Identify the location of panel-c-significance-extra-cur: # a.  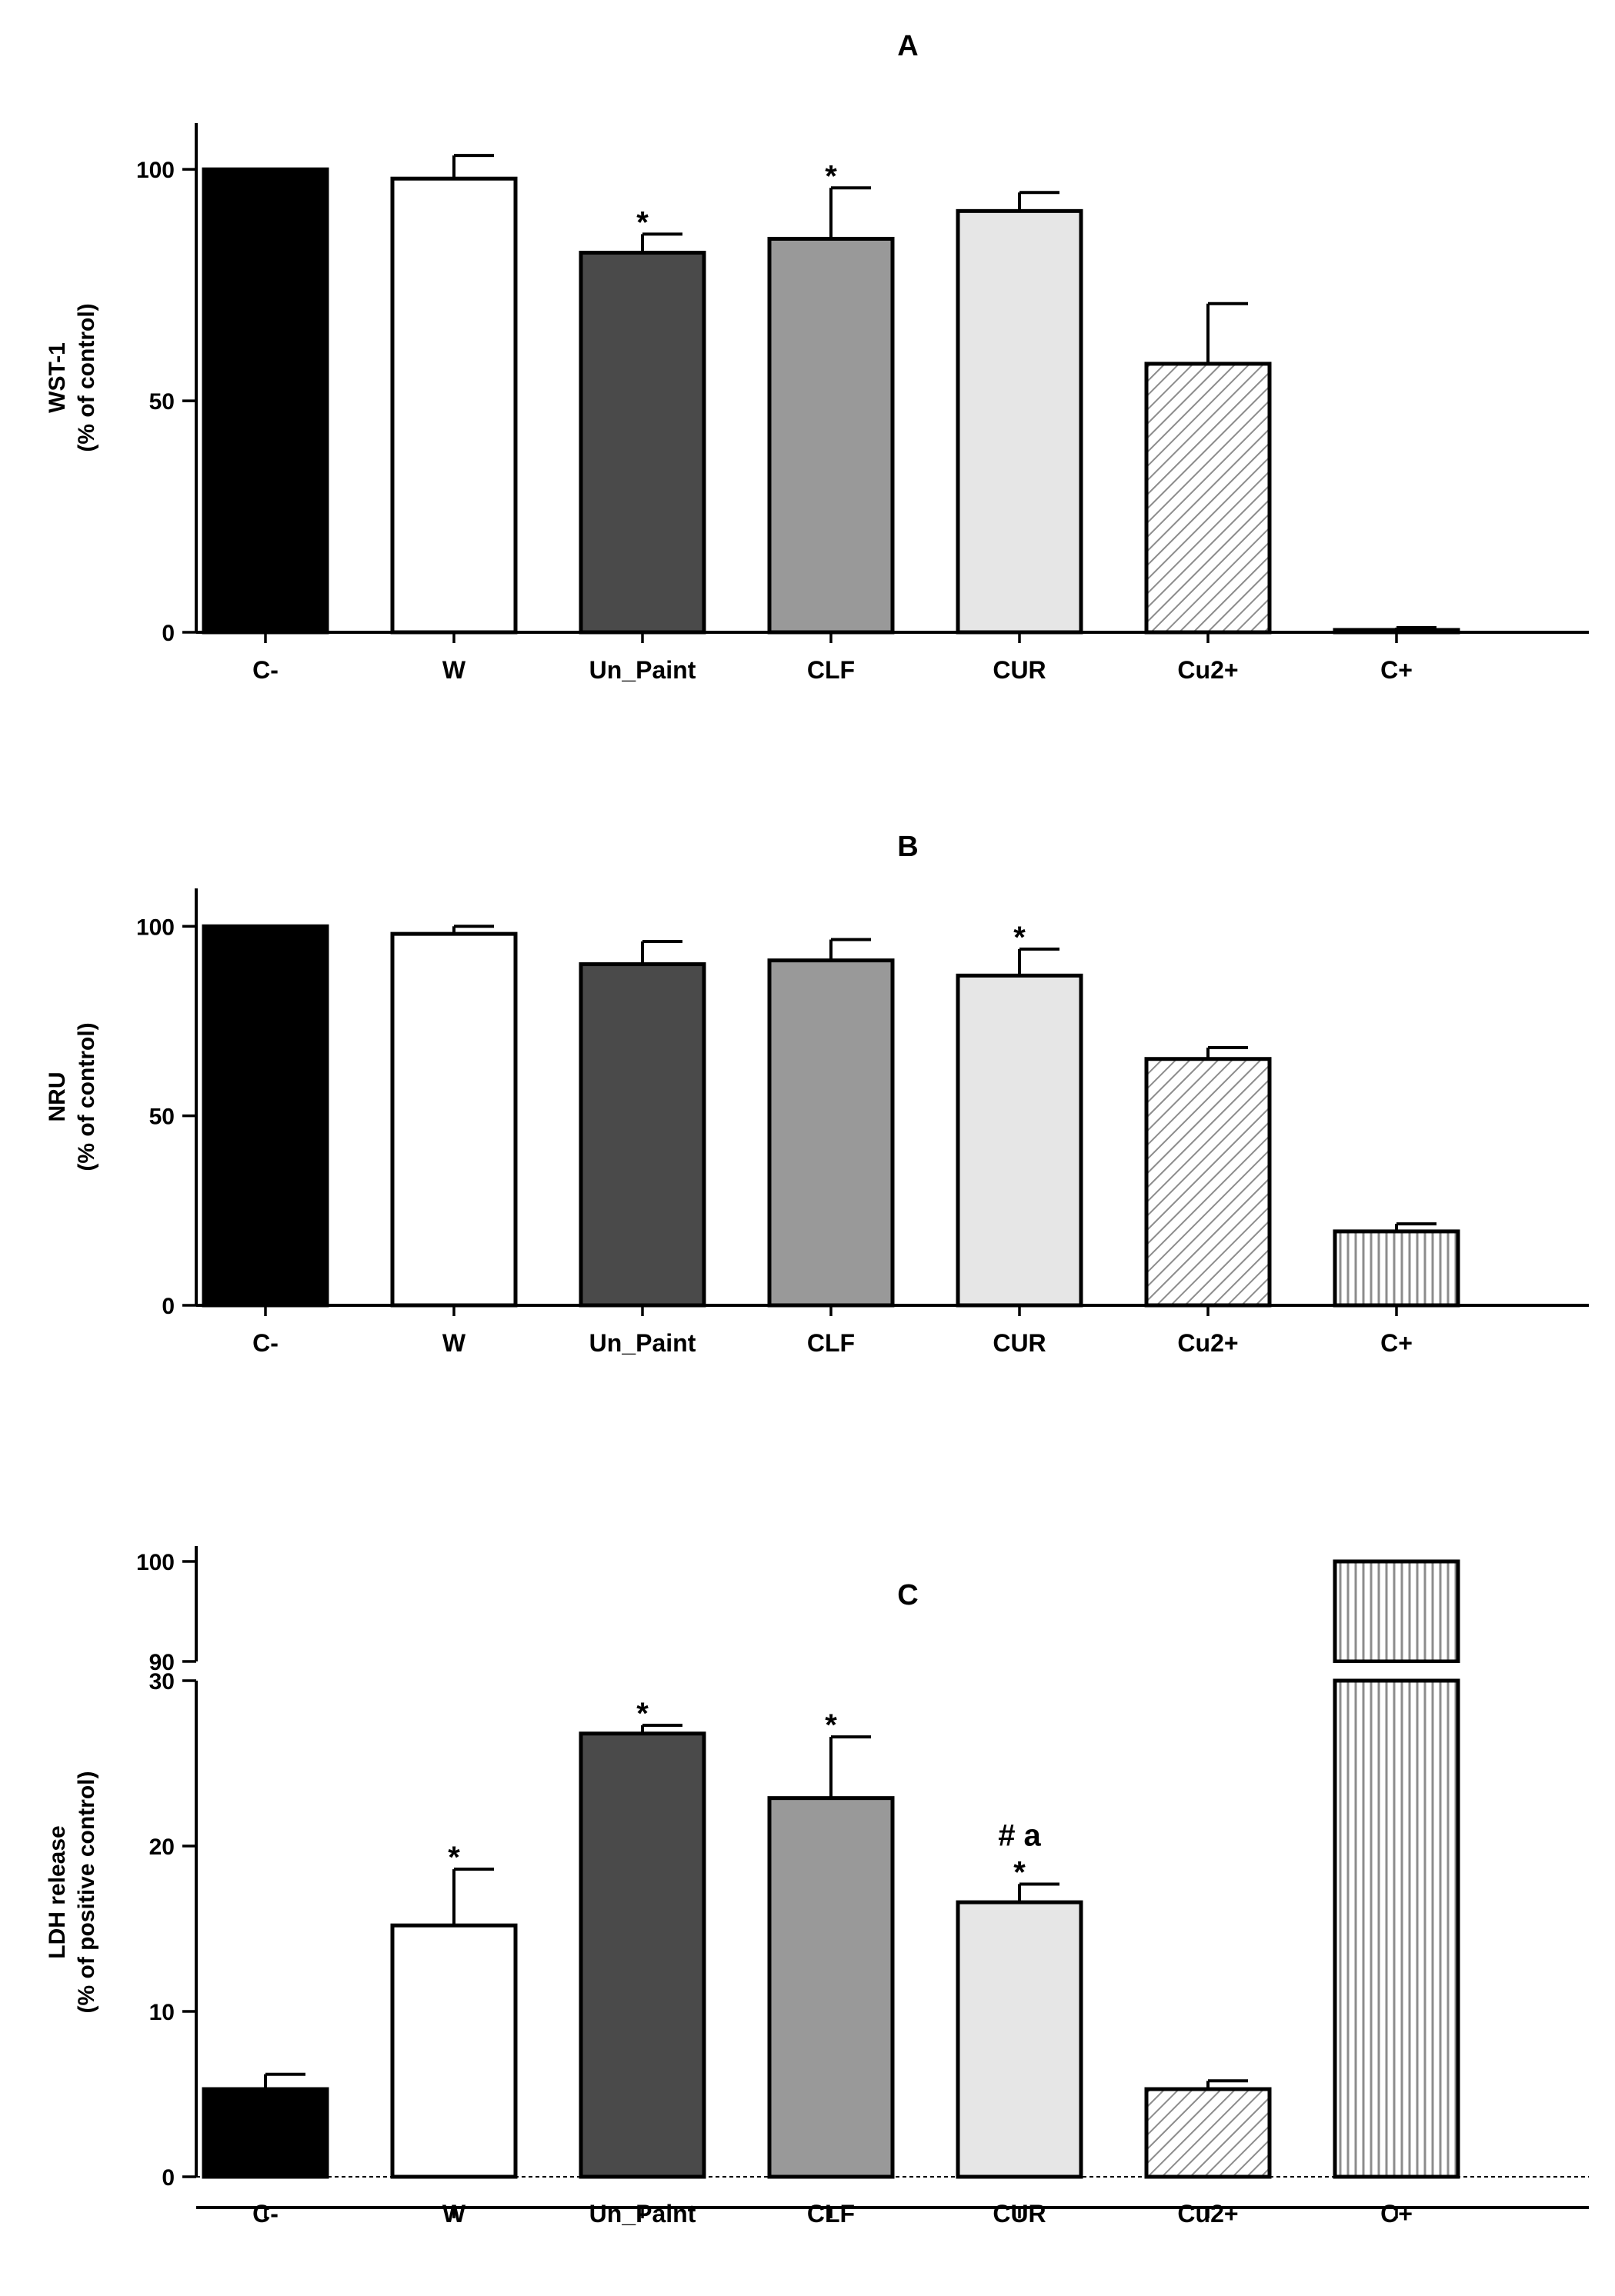
(1019, 1835).